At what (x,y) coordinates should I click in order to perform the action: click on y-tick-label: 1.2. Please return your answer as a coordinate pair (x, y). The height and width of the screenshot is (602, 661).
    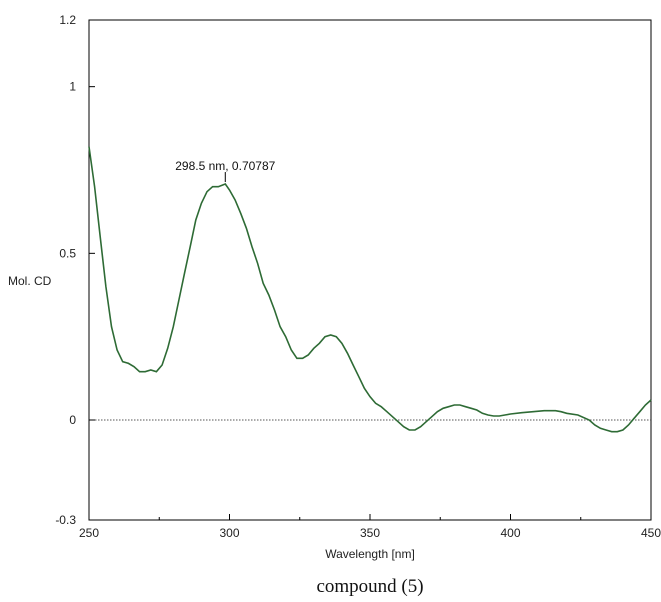
    Looking at the image, I should click on (67, 20).